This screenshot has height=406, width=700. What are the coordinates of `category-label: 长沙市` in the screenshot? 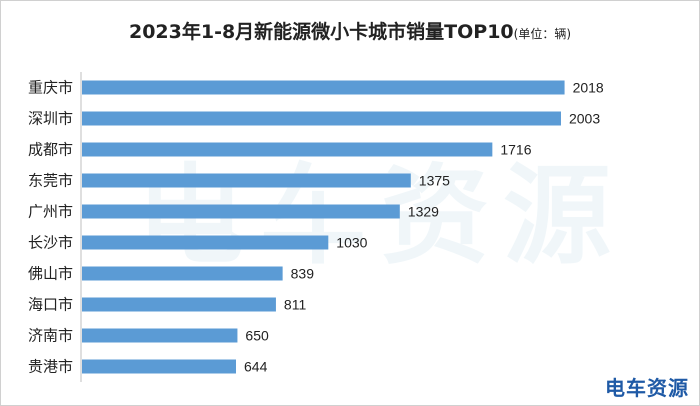 It's located at (50, 243).